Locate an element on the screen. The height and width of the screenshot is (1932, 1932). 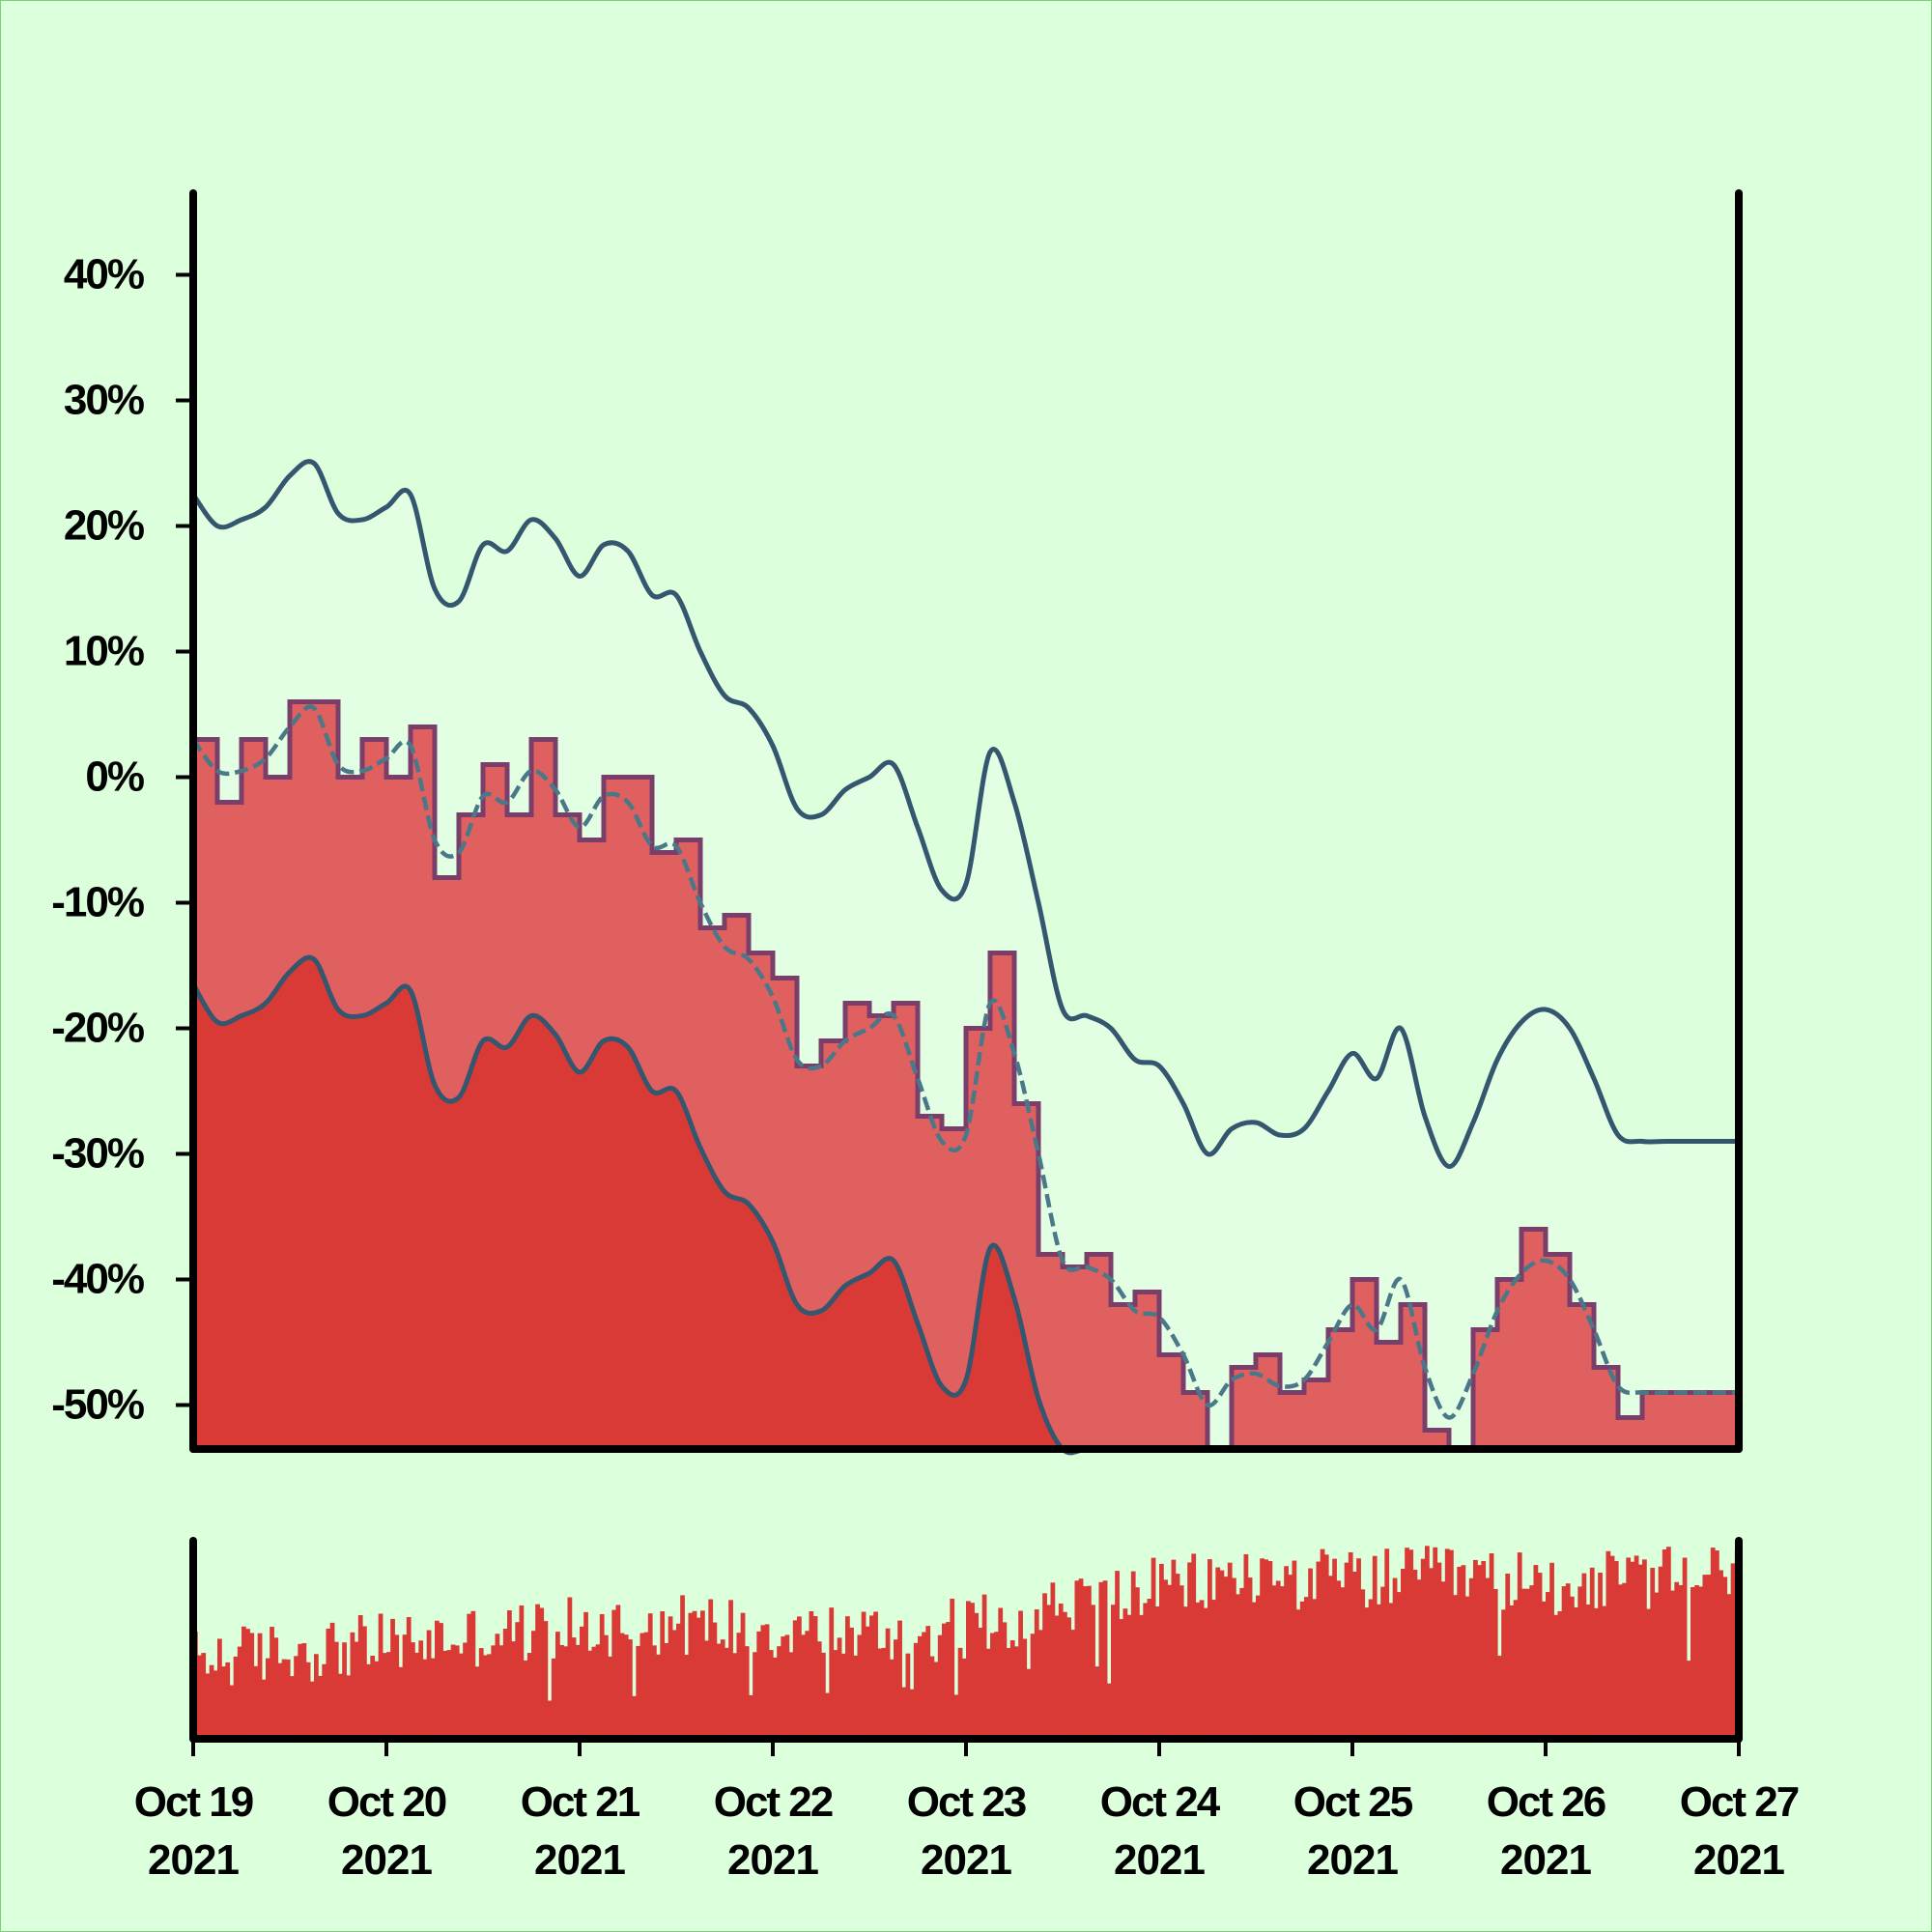
x-tick-label-date: Oct 25 is located at coordinates (1353, 1802).